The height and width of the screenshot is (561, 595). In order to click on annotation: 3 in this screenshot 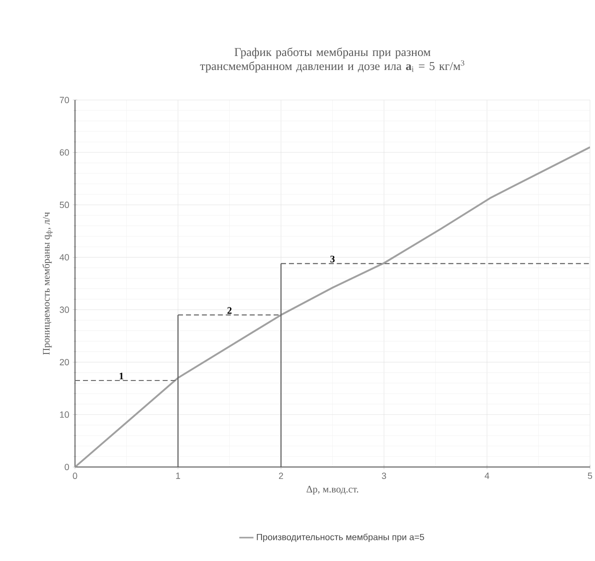, I will do `click(332, 259)`.